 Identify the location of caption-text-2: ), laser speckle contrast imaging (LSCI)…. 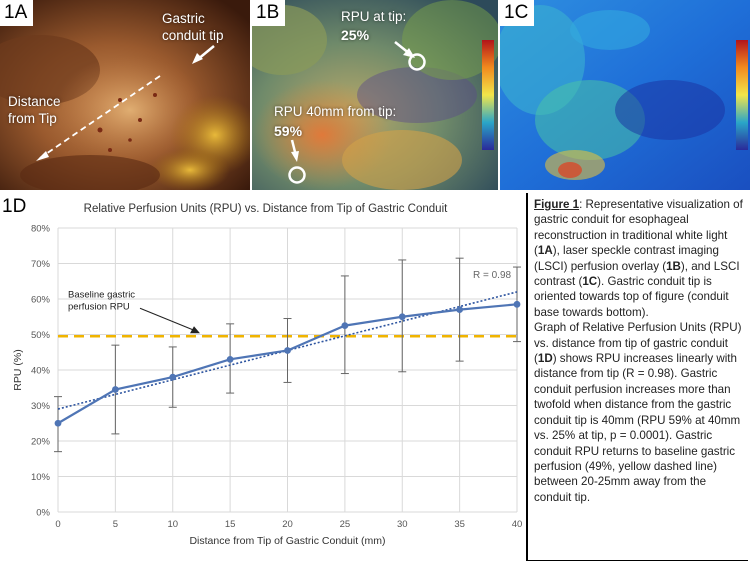
(626, 258).